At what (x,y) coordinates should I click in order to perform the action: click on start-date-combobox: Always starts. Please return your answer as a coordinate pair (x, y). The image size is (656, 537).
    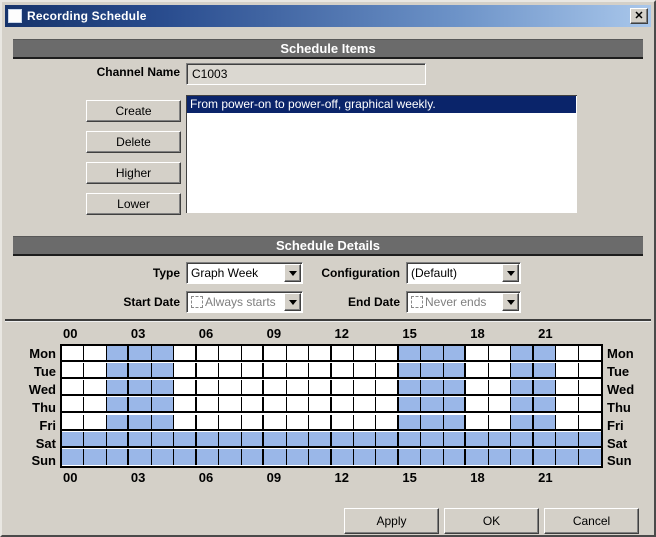
    Looking at the image, I should click on (244, 302).